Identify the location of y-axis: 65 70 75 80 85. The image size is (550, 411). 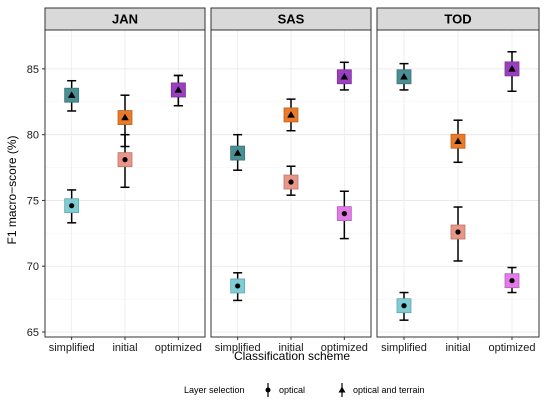
(36, 201).